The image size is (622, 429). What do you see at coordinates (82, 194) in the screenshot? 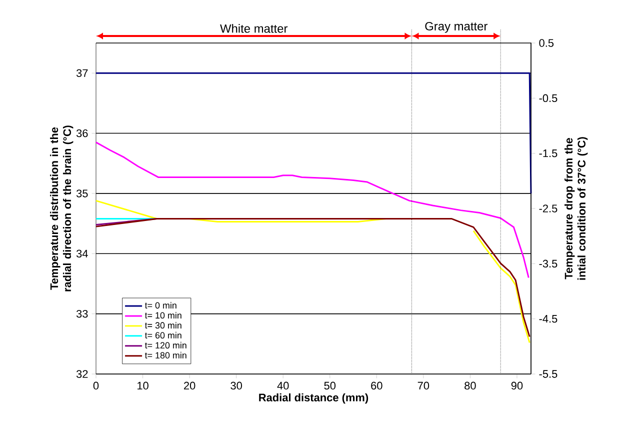
I see `y-tick-label: 35` at bounding box center [82, 194].